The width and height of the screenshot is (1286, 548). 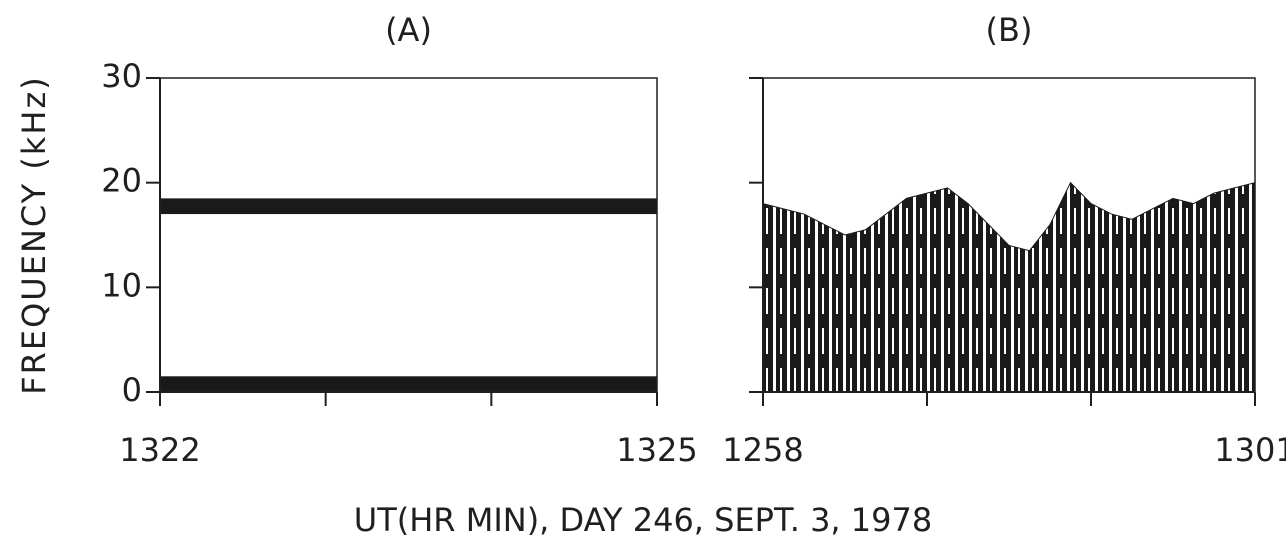 What do you see at coordinates (656, 450) in the screenshot?
I see `x-tick-label: 1325` at bounding box center [656, 450].